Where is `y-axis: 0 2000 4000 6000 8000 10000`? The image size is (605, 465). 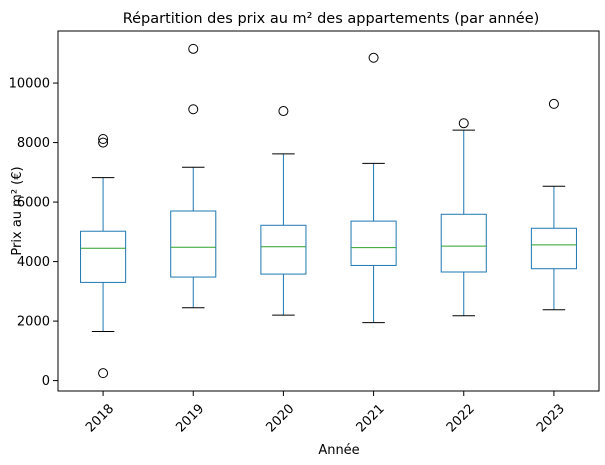
y-axis: 0 2000 4000 6000 8000 10000 is located at coordinates (33, 233).